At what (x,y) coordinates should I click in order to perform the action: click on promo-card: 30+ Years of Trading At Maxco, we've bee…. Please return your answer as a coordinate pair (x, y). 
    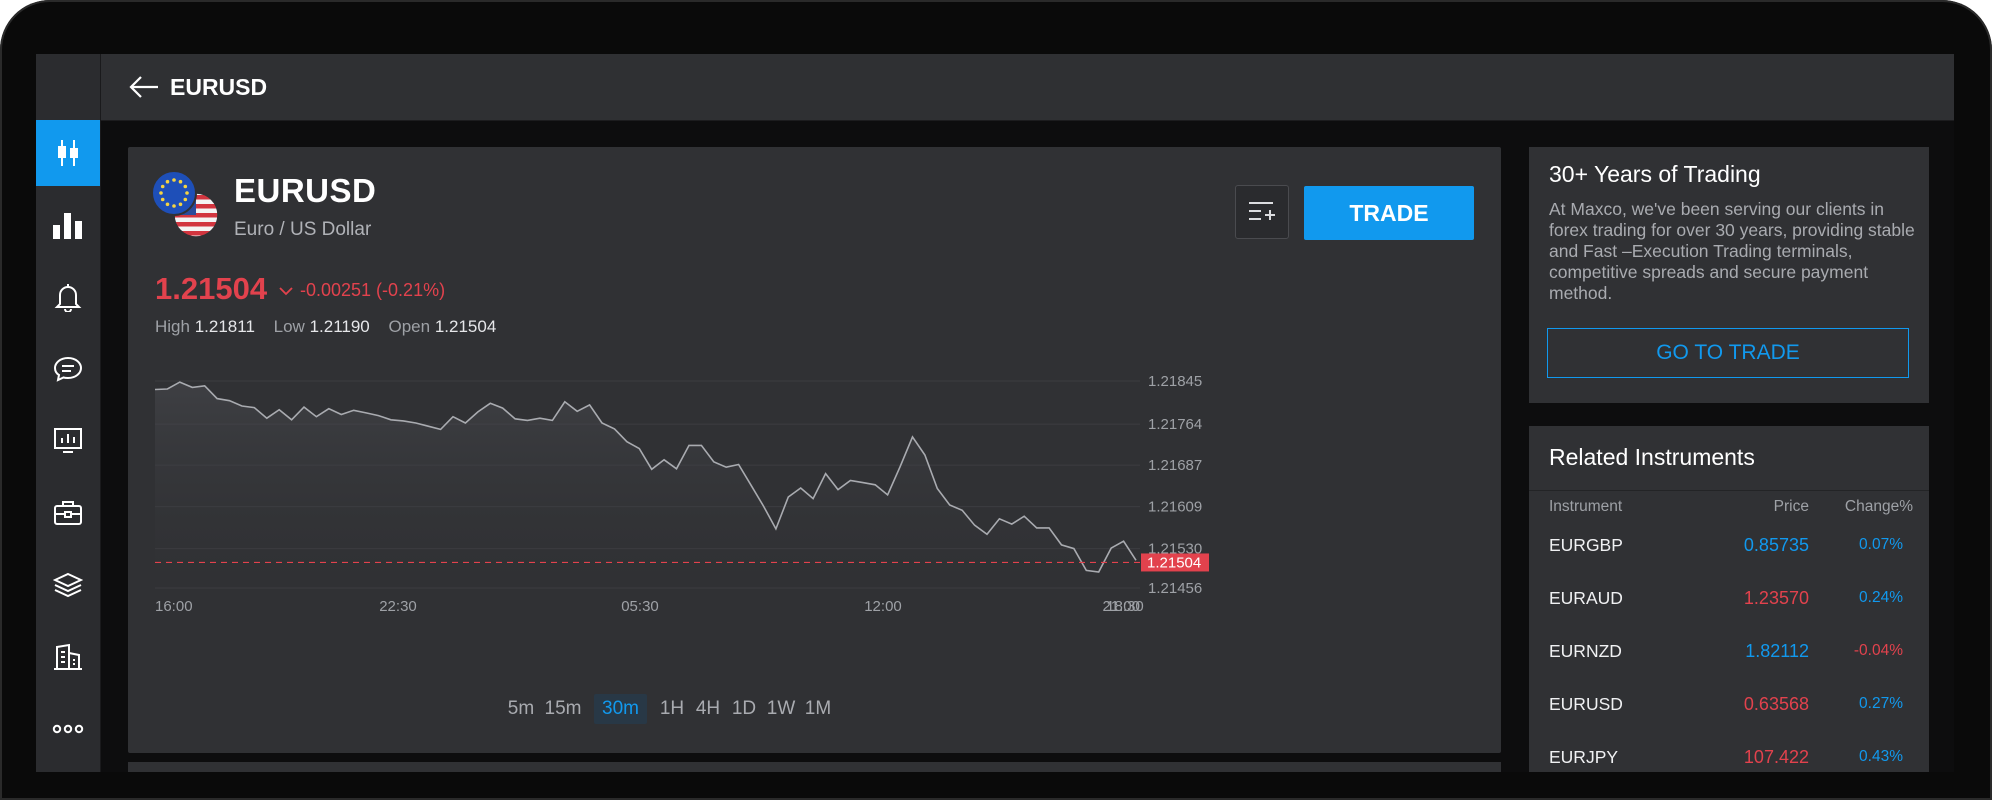
    Looking at the image, I should click on (1729, 275).